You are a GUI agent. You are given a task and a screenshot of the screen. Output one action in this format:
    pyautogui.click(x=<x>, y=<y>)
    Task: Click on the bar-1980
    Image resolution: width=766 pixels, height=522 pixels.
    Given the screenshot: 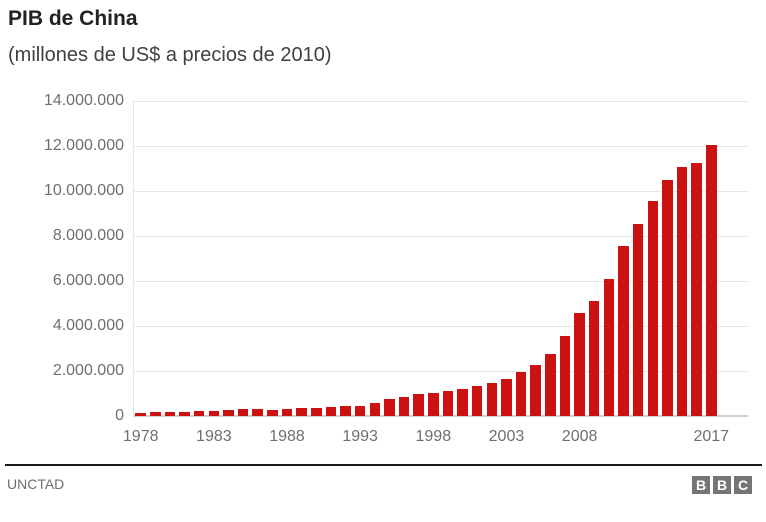 What is the action you would take?
    pyautogui.click(x=170, y=413)
    